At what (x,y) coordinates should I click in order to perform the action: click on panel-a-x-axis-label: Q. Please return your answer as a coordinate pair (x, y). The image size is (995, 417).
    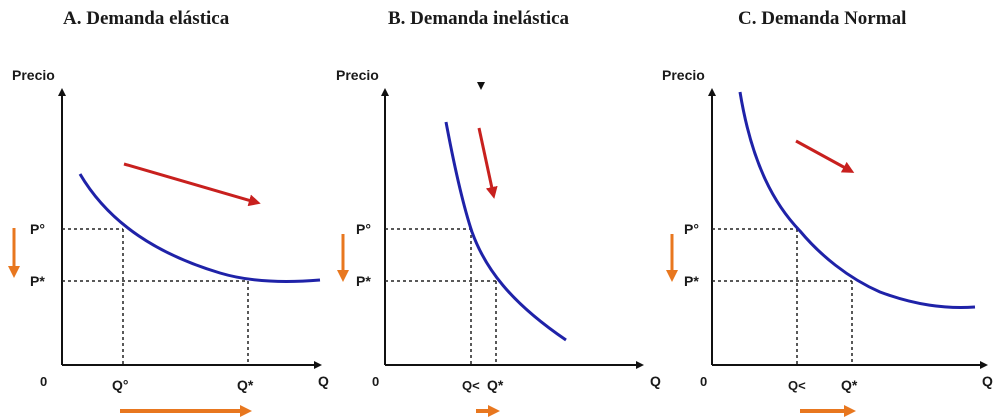
    Looking at the image, I should click on (323, 381).